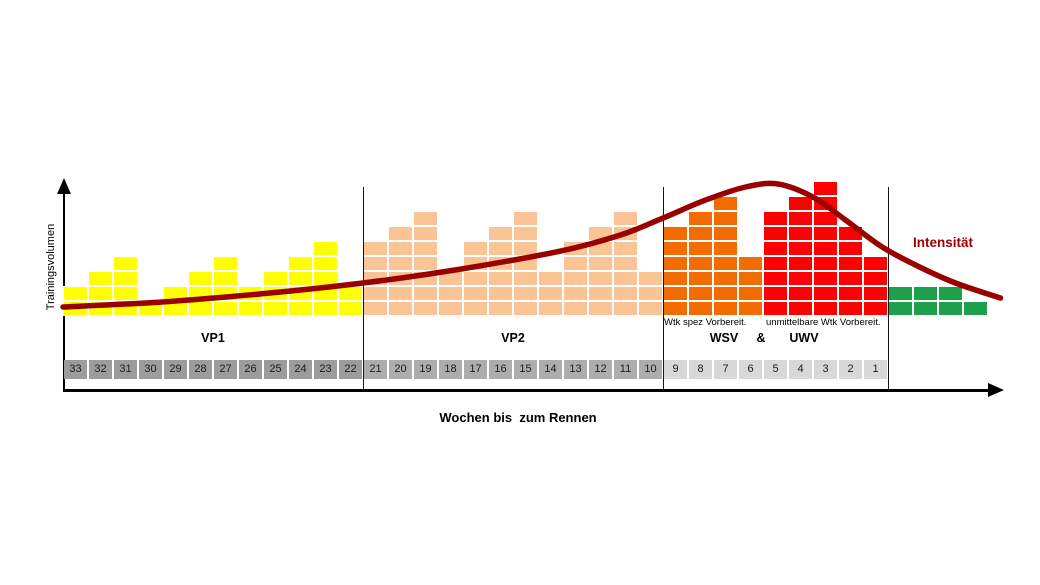  What do you see at coordinates (300, 369) in the screenshot?
I see `week-number-cell: 24` at bounding box center [300, 369].